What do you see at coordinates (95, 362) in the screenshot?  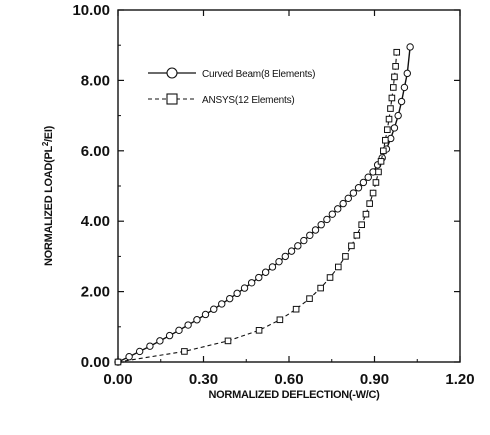 I see `y-tick-label: 0.00` at bounding box center [95, 362].